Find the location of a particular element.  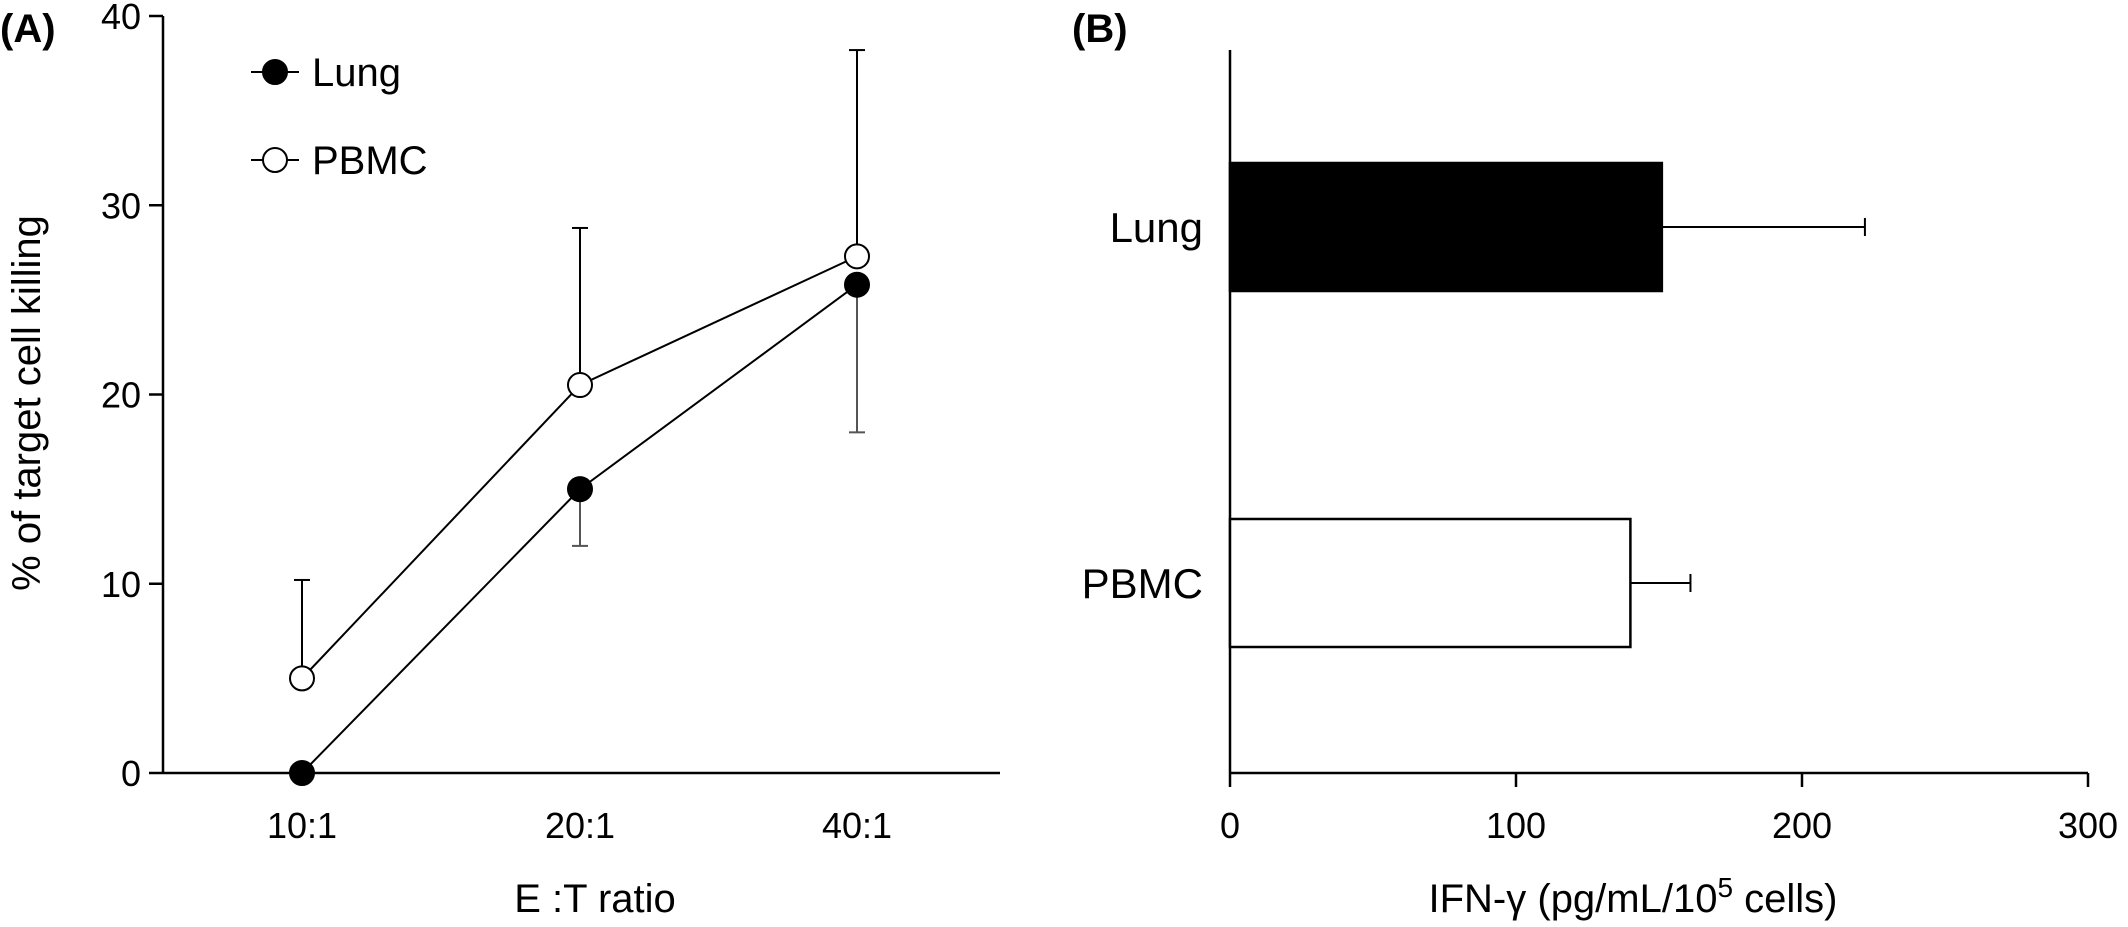

bar-label-pbmc: PBMC is located at coordinates (1142, 583).